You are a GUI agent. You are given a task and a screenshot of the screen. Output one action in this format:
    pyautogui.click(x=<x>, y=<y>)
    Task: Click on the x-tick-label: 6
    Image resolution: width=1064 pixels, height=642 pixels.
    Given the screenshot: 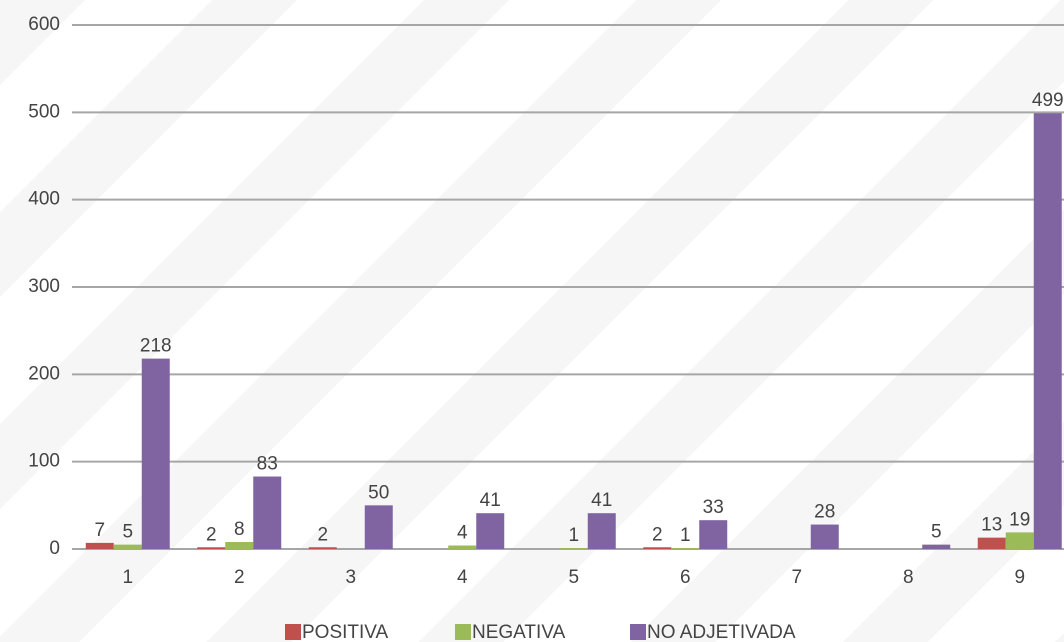 What is the action you would take?
    pyautogui.click(x=685, y=577)
    